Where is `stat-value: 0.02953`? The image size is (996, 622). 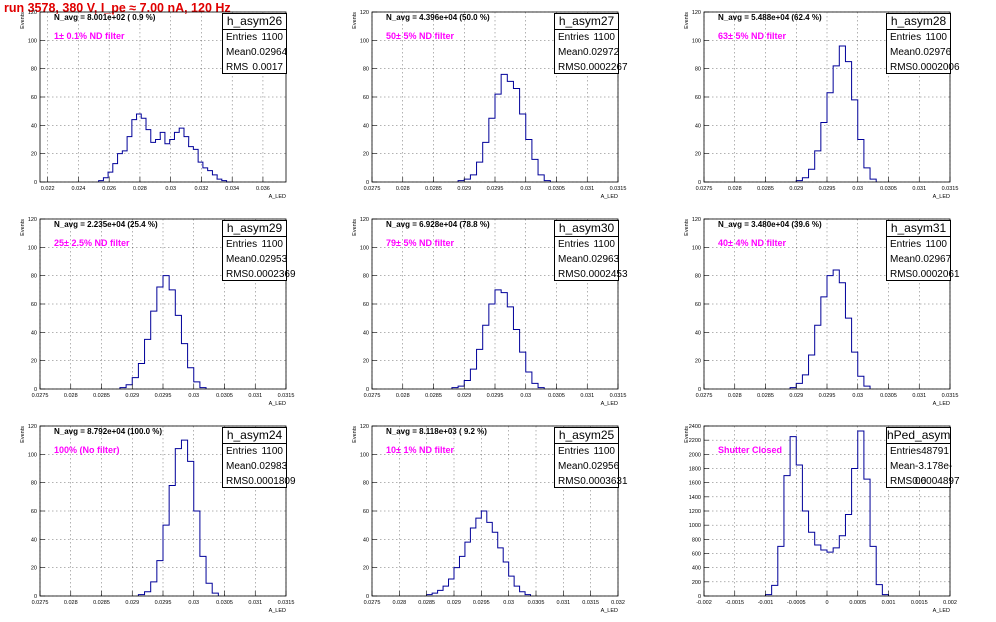 stat-value: 0.02953 is located at coordinates (269, 259).